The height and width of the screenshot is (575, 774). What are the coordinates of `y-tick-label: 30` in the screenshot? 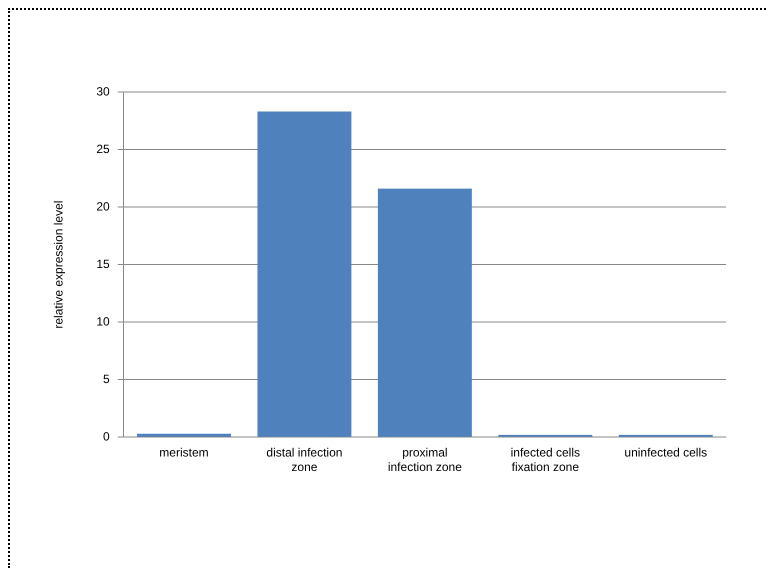 It's located at (103, 91).